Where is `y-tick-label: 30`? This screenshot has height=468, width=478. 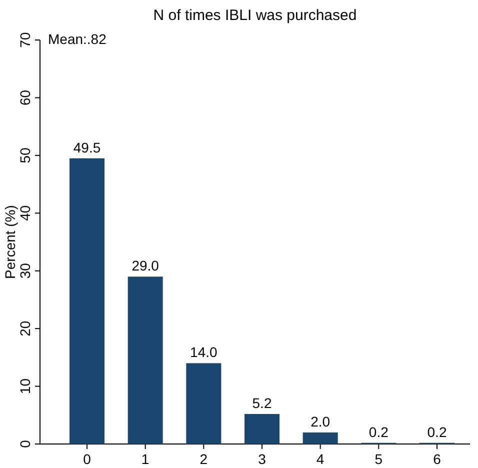 y-tick-label: 30 is located at coordinates (25, 270).